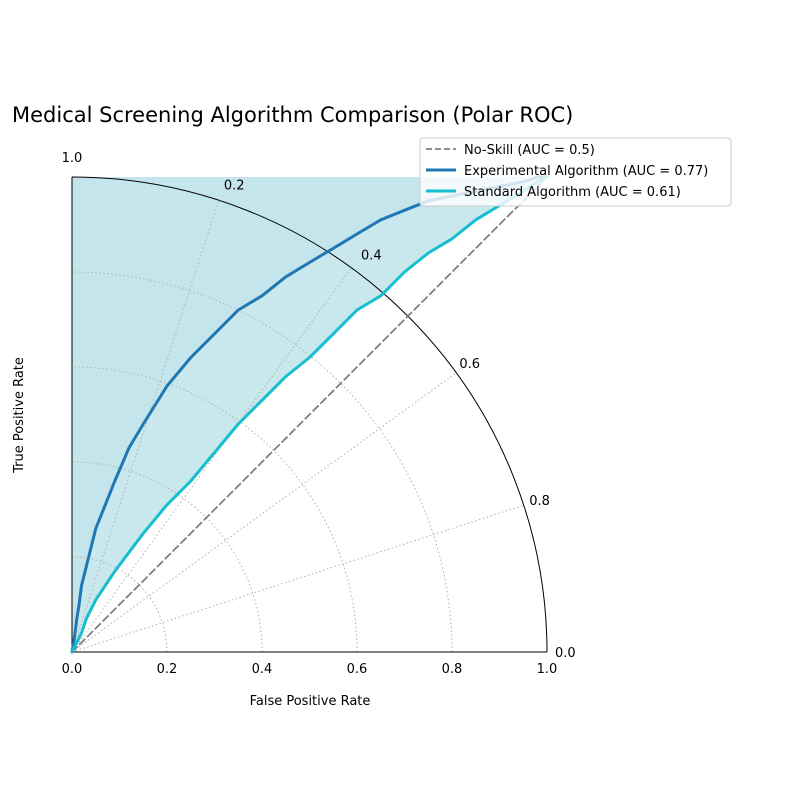 This screenshot has height=800, width=800. Describe the element at coordinates (452, 669) in the screenshot. I see `radial-tick-label: 0.8` at that location.